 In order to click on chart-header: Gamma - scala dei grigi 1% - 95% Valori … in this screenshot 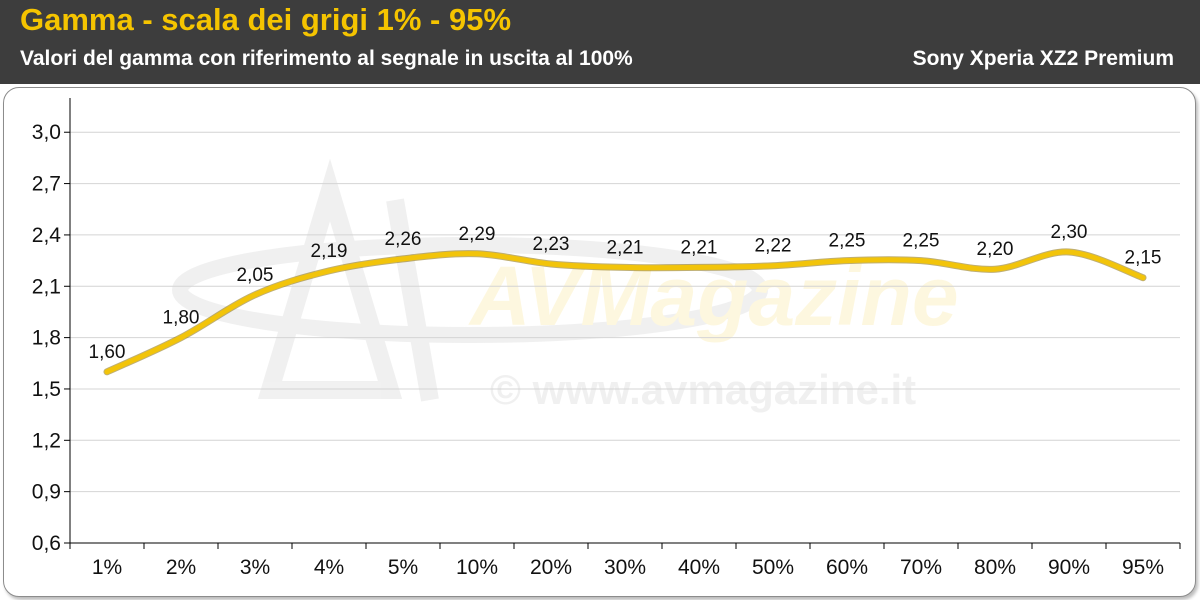, I will do `click(600, 42)`.